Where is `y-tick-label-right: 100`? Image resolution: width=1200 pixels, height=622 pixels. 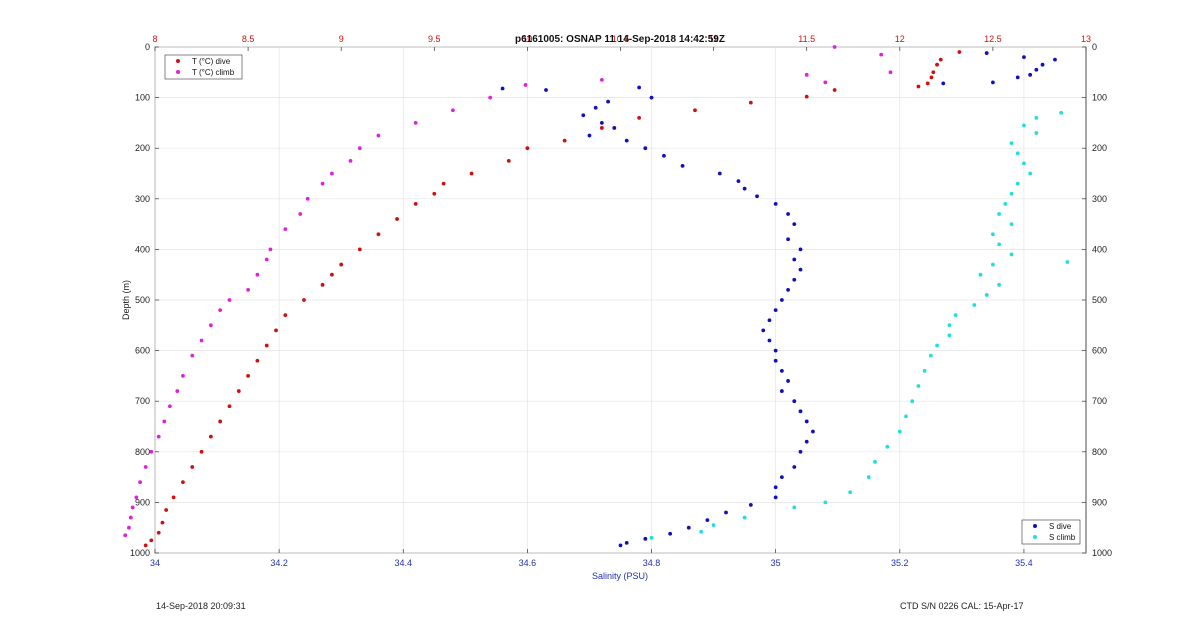 y-tick-label-right: 100 is located at coordinates (1099, 98).